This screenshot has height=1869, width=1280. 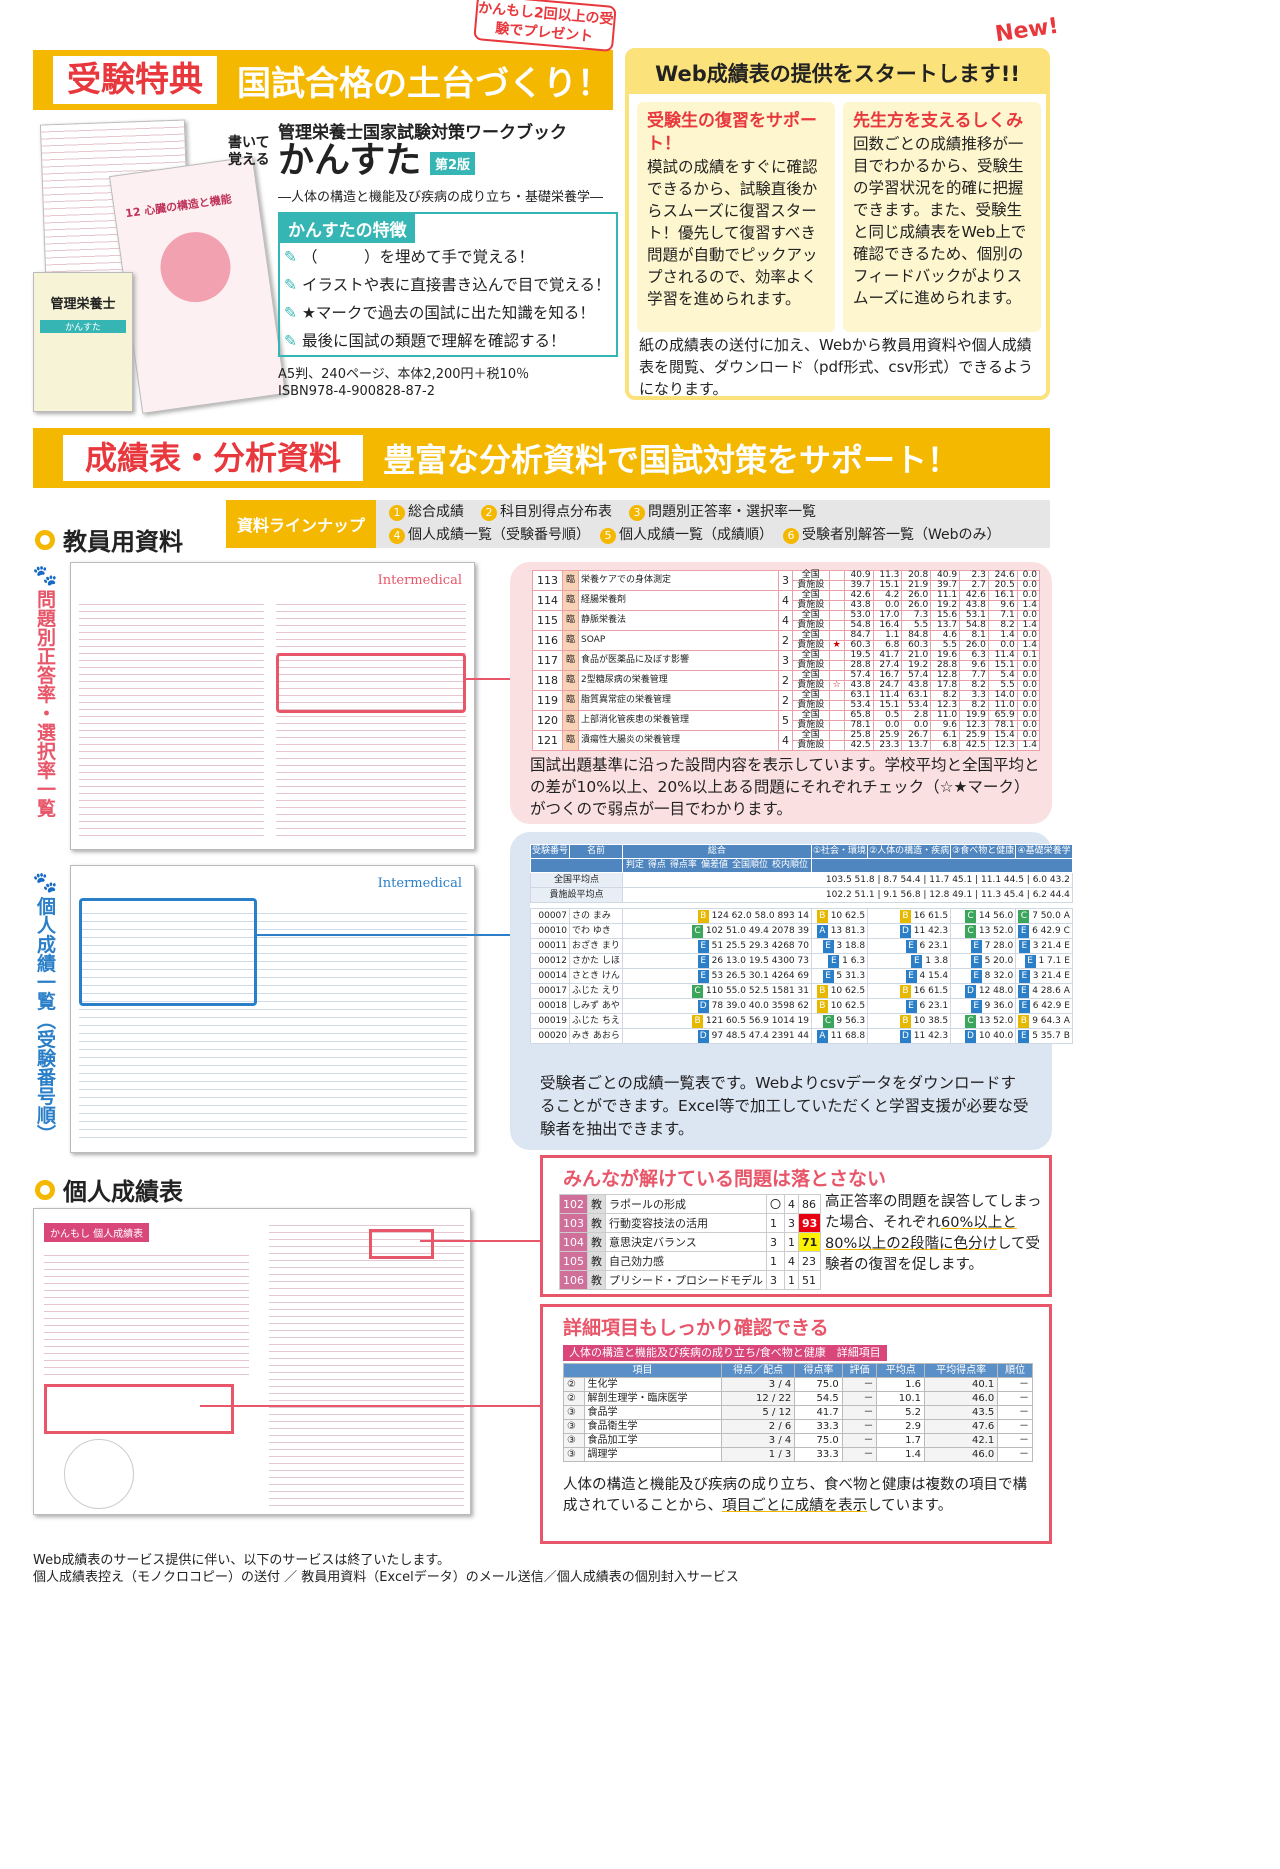 What do you see at coordinates (1002, 735) in the screenshot?
I see `rate-cell: 15.4` at bounding box center [1002, 735].